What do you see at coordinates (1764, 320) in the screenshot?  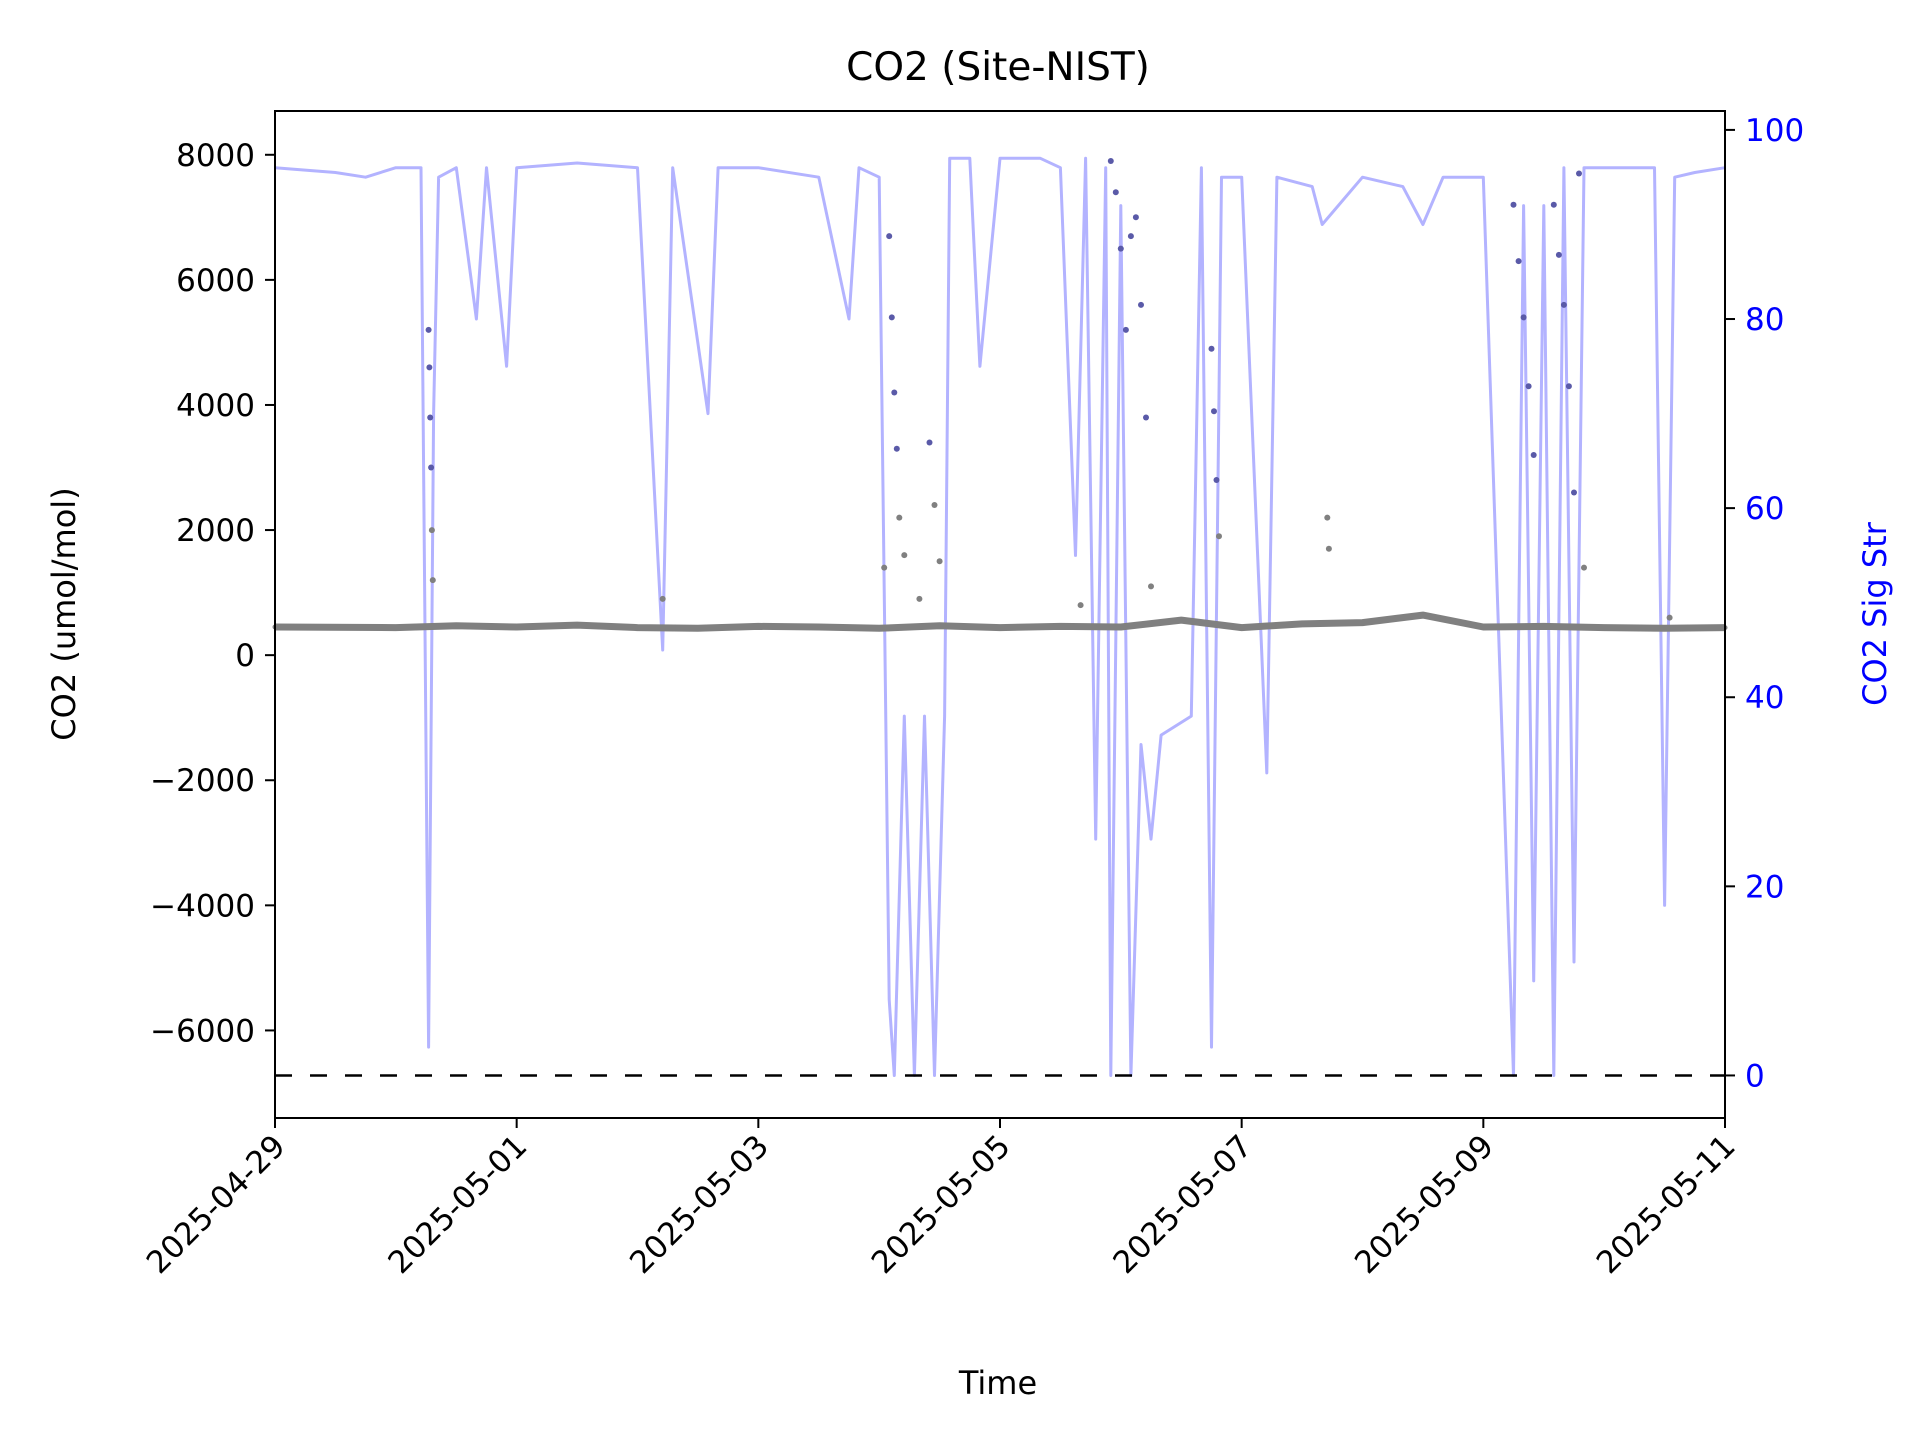 I see `y2-tick-label-1: 80` at bounding box center [1764, 320].